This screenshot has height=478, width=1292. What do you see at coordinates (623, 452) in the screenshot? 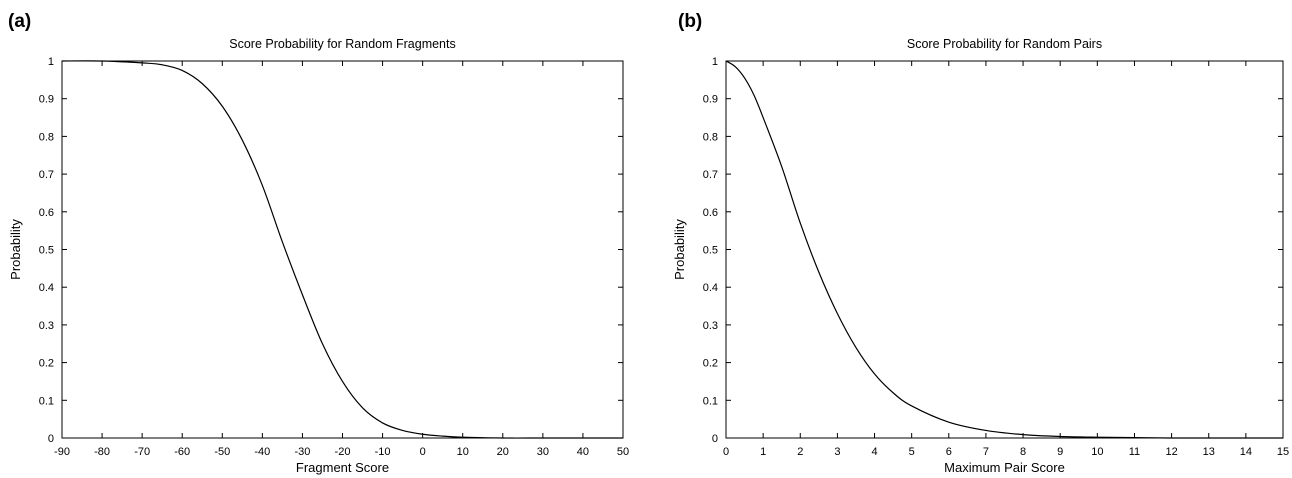
I see `x-tick-label: 50` at bounding box center [623, 452].